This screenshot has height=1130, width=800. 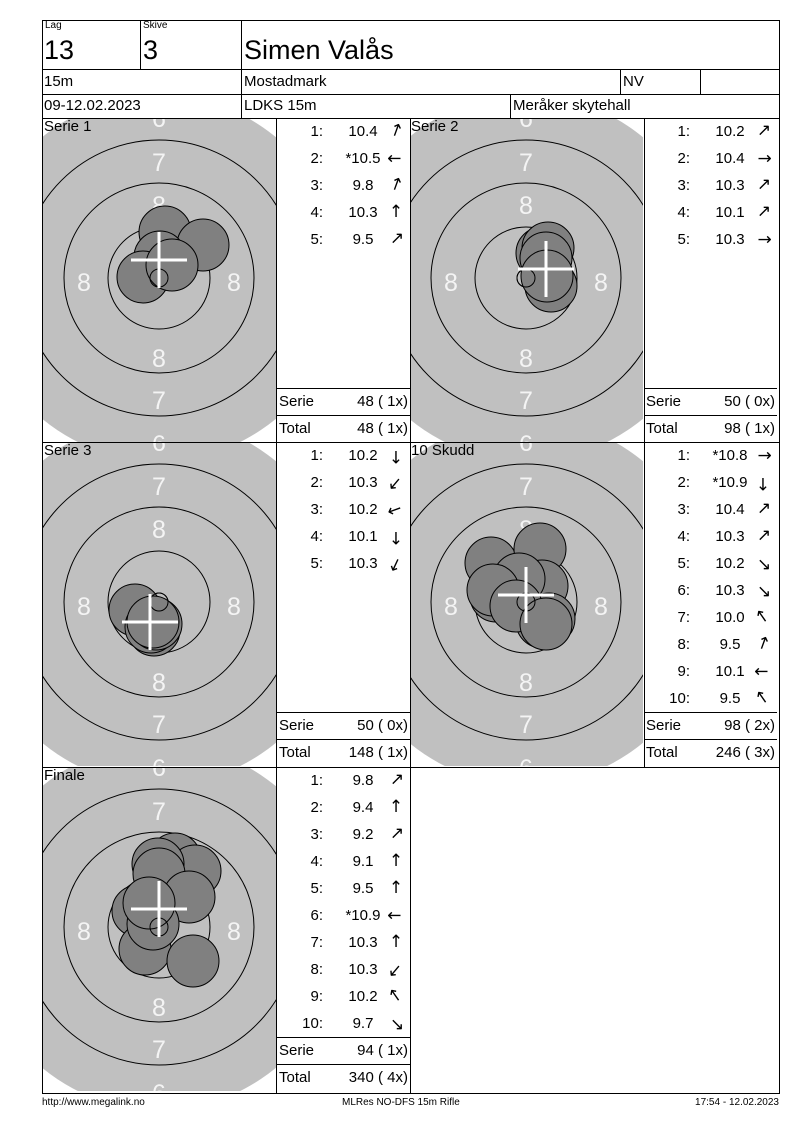 What do you see at coordinates (710, 131) in the screenshot?
I see `shot-row: 1: 10.2 ↑` at bounding box center [710, 131].